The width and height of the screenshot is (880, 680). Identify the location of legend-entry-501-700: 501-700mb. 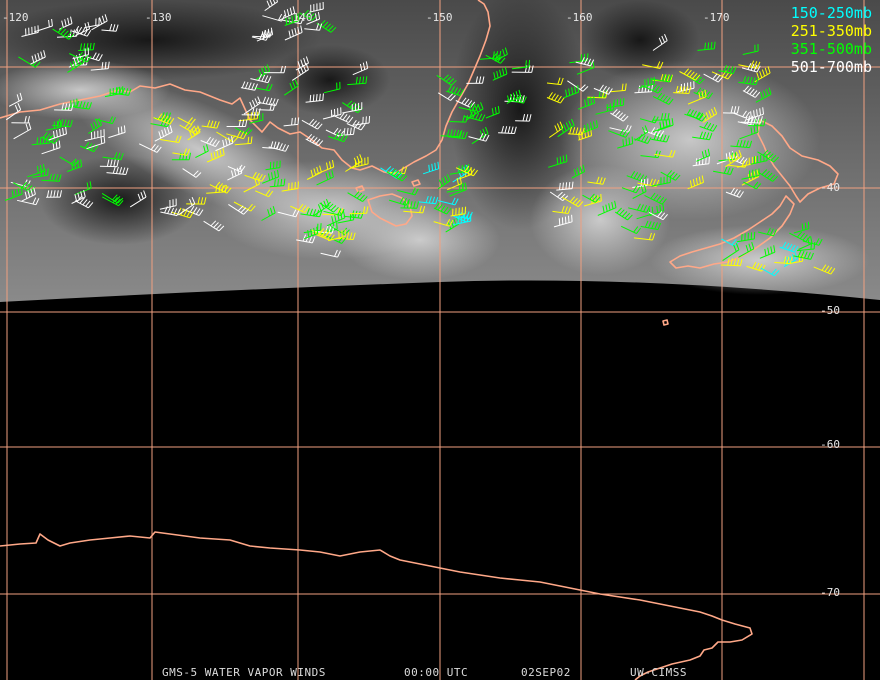
(831, 67).